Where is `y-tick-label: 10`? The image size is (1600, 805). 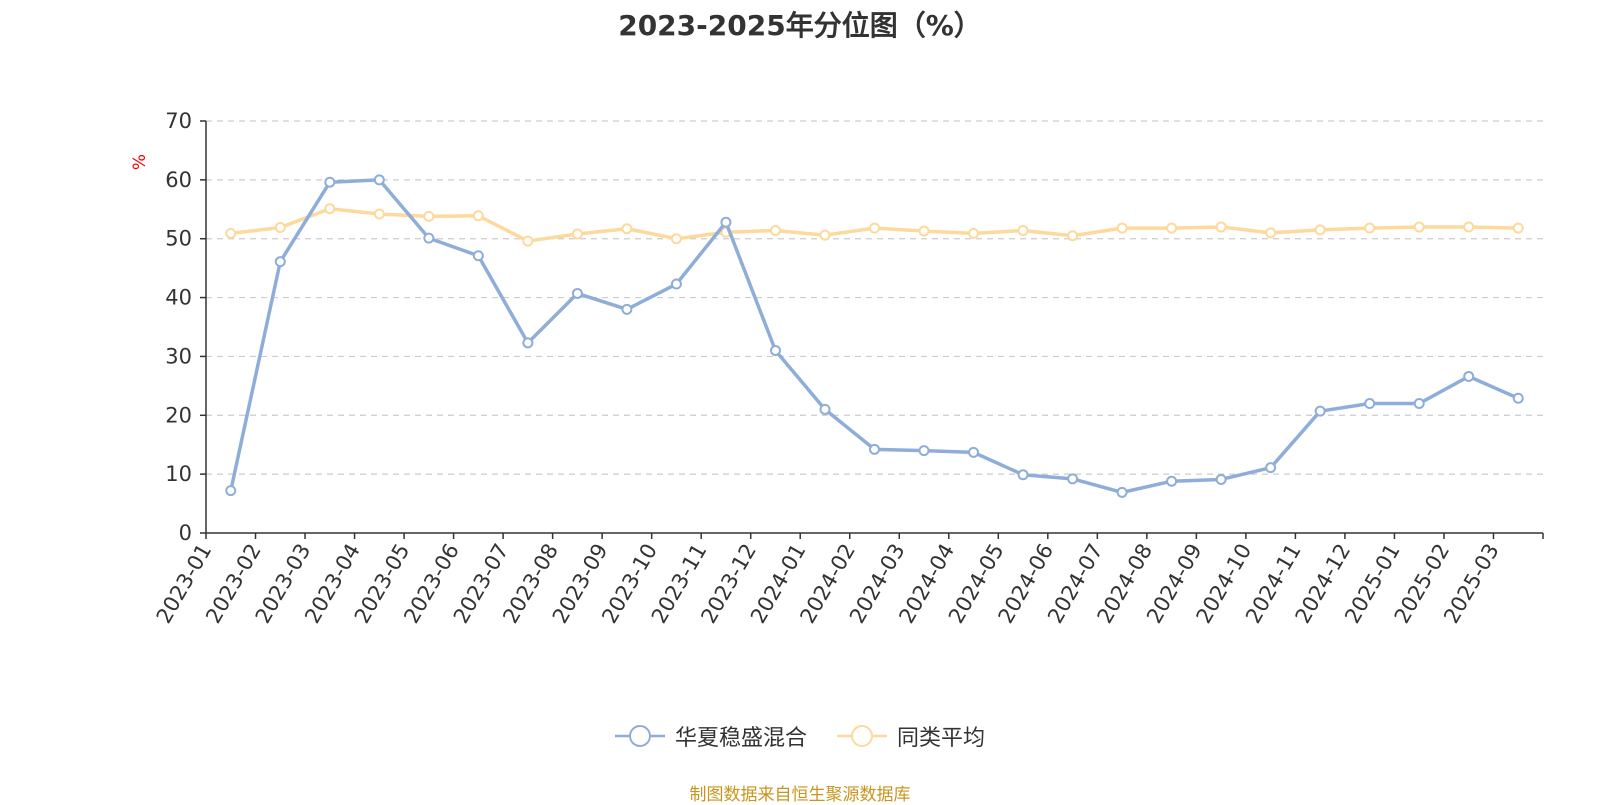
y-tick-label: 10 is located at coordinates (178, 474).